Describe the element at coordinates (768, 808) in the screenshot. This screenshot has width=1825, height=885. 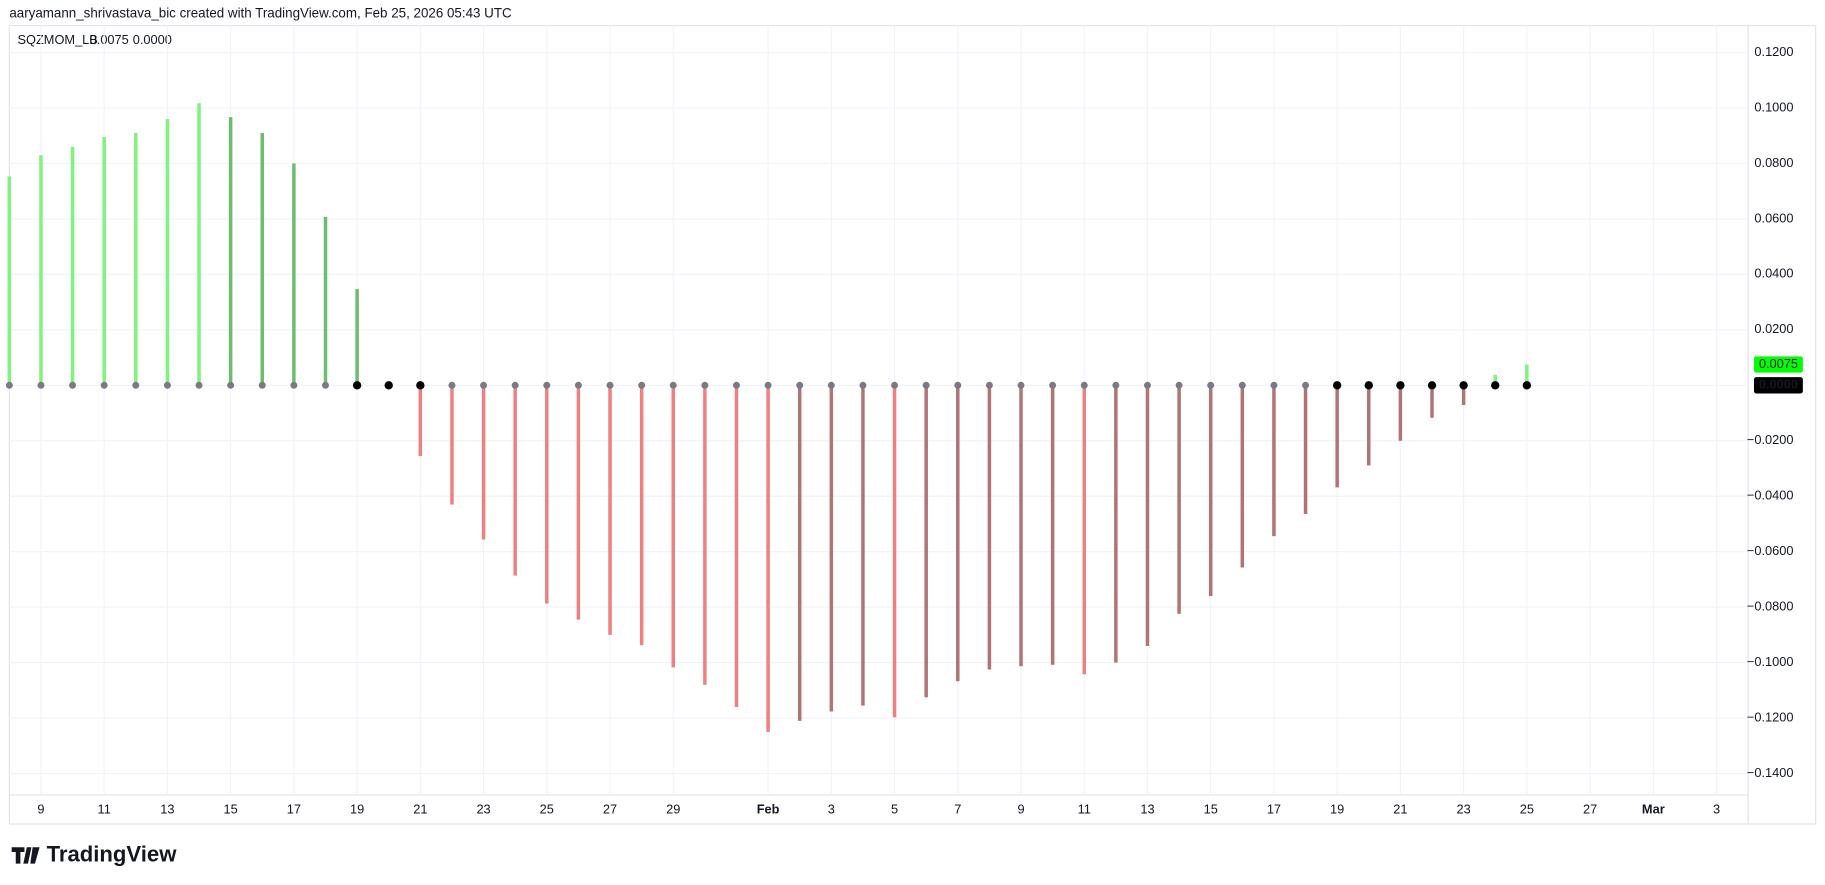
I see `x-tick-label: Feb` at that location.